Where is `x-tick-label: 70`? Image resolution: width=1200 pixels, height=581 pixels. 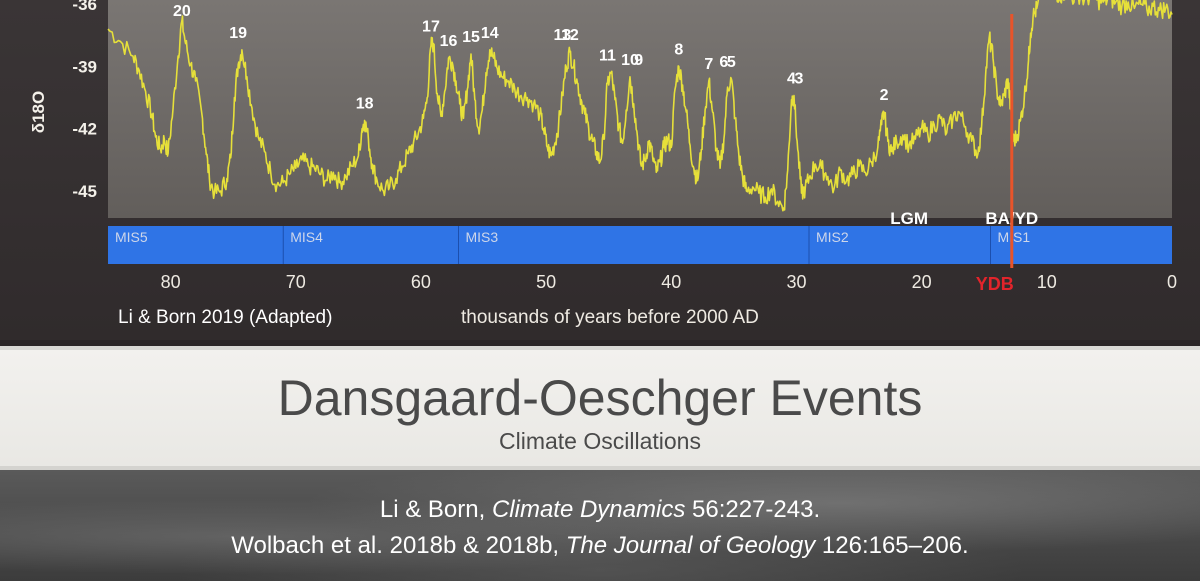 x-tick-label: 70 is located at coordinates (296, 282).